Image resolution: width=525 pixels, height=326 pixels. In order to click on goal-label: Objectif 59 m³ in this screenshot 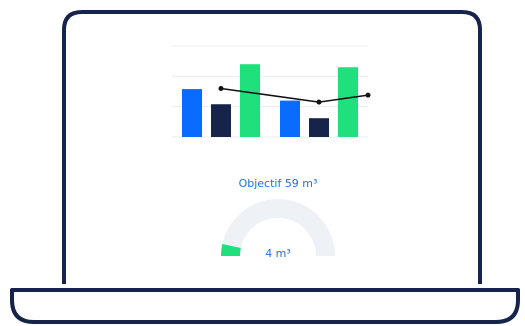, I will do `click(278, 183)`.